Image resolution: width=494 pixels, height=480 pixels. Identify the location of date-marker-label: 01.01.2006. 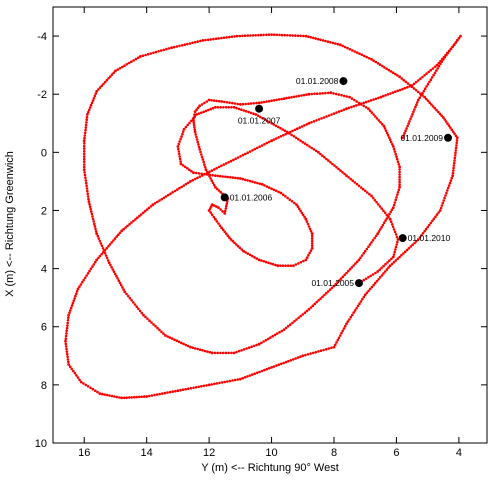
(251, 197).